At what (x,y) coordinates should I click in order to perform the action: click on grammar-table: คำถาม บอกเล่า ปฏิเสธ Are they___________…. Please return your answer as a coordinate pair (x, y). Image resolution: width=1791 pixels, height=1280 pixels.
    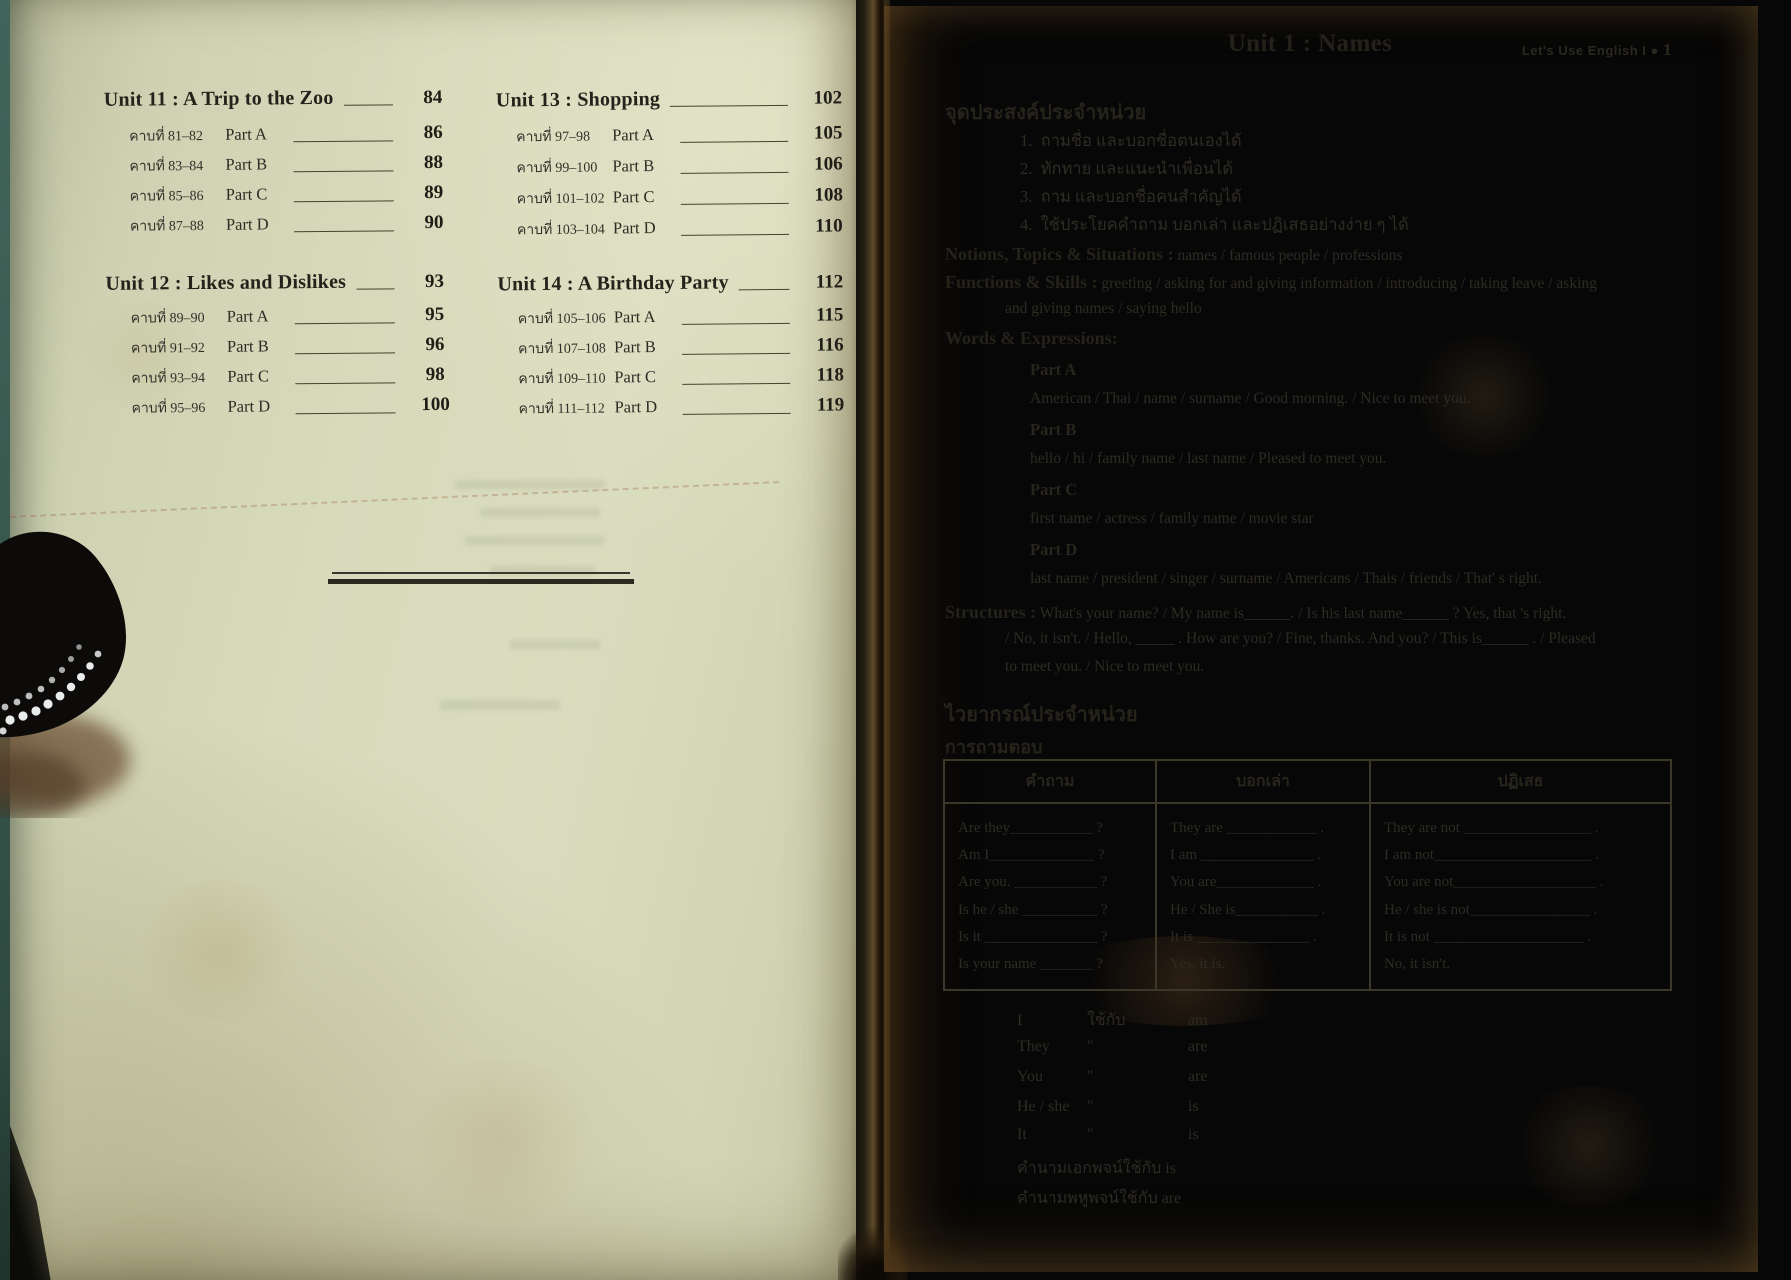
    Looking at the image, I should click on (1307, 875).